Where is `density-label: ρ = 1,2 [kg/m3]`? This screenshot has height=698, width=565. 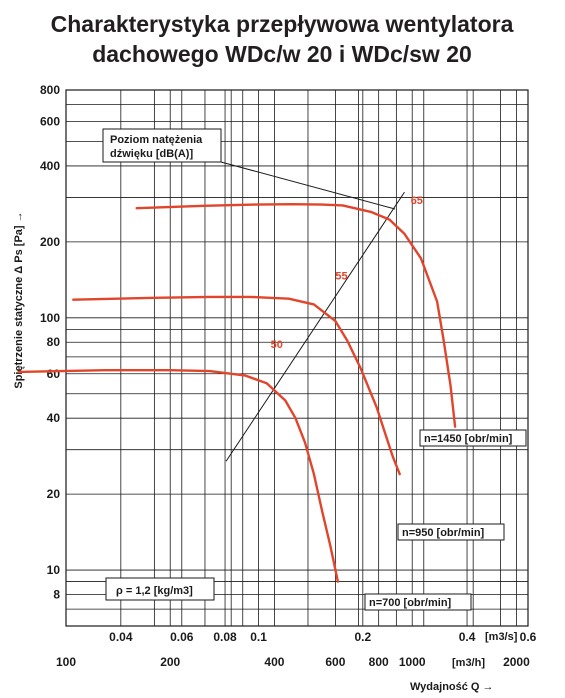
density-label: ρ = 1,2 [kg/m3] is located at coordinates (154, 591).